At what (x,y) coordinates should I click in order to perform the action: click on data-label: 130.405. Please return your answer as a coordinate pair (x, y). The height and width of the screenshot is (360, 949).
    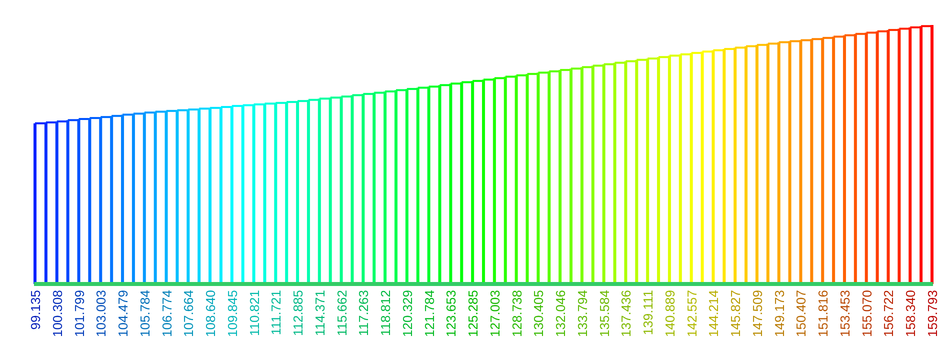
    Looking at the image, I should click on (538, 313).